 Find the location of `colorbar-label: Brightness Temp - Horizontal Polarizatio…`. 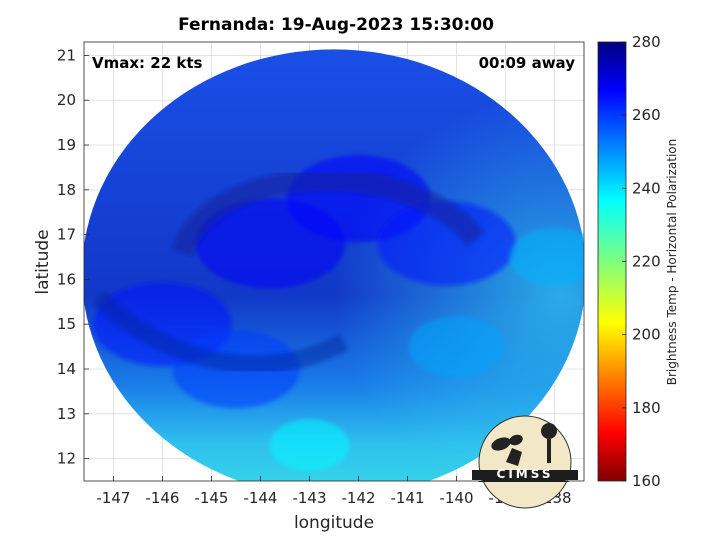

colorbar-label: Brightness Temp - Horizontal Polarizatio… is located at coordinates (672, 262).